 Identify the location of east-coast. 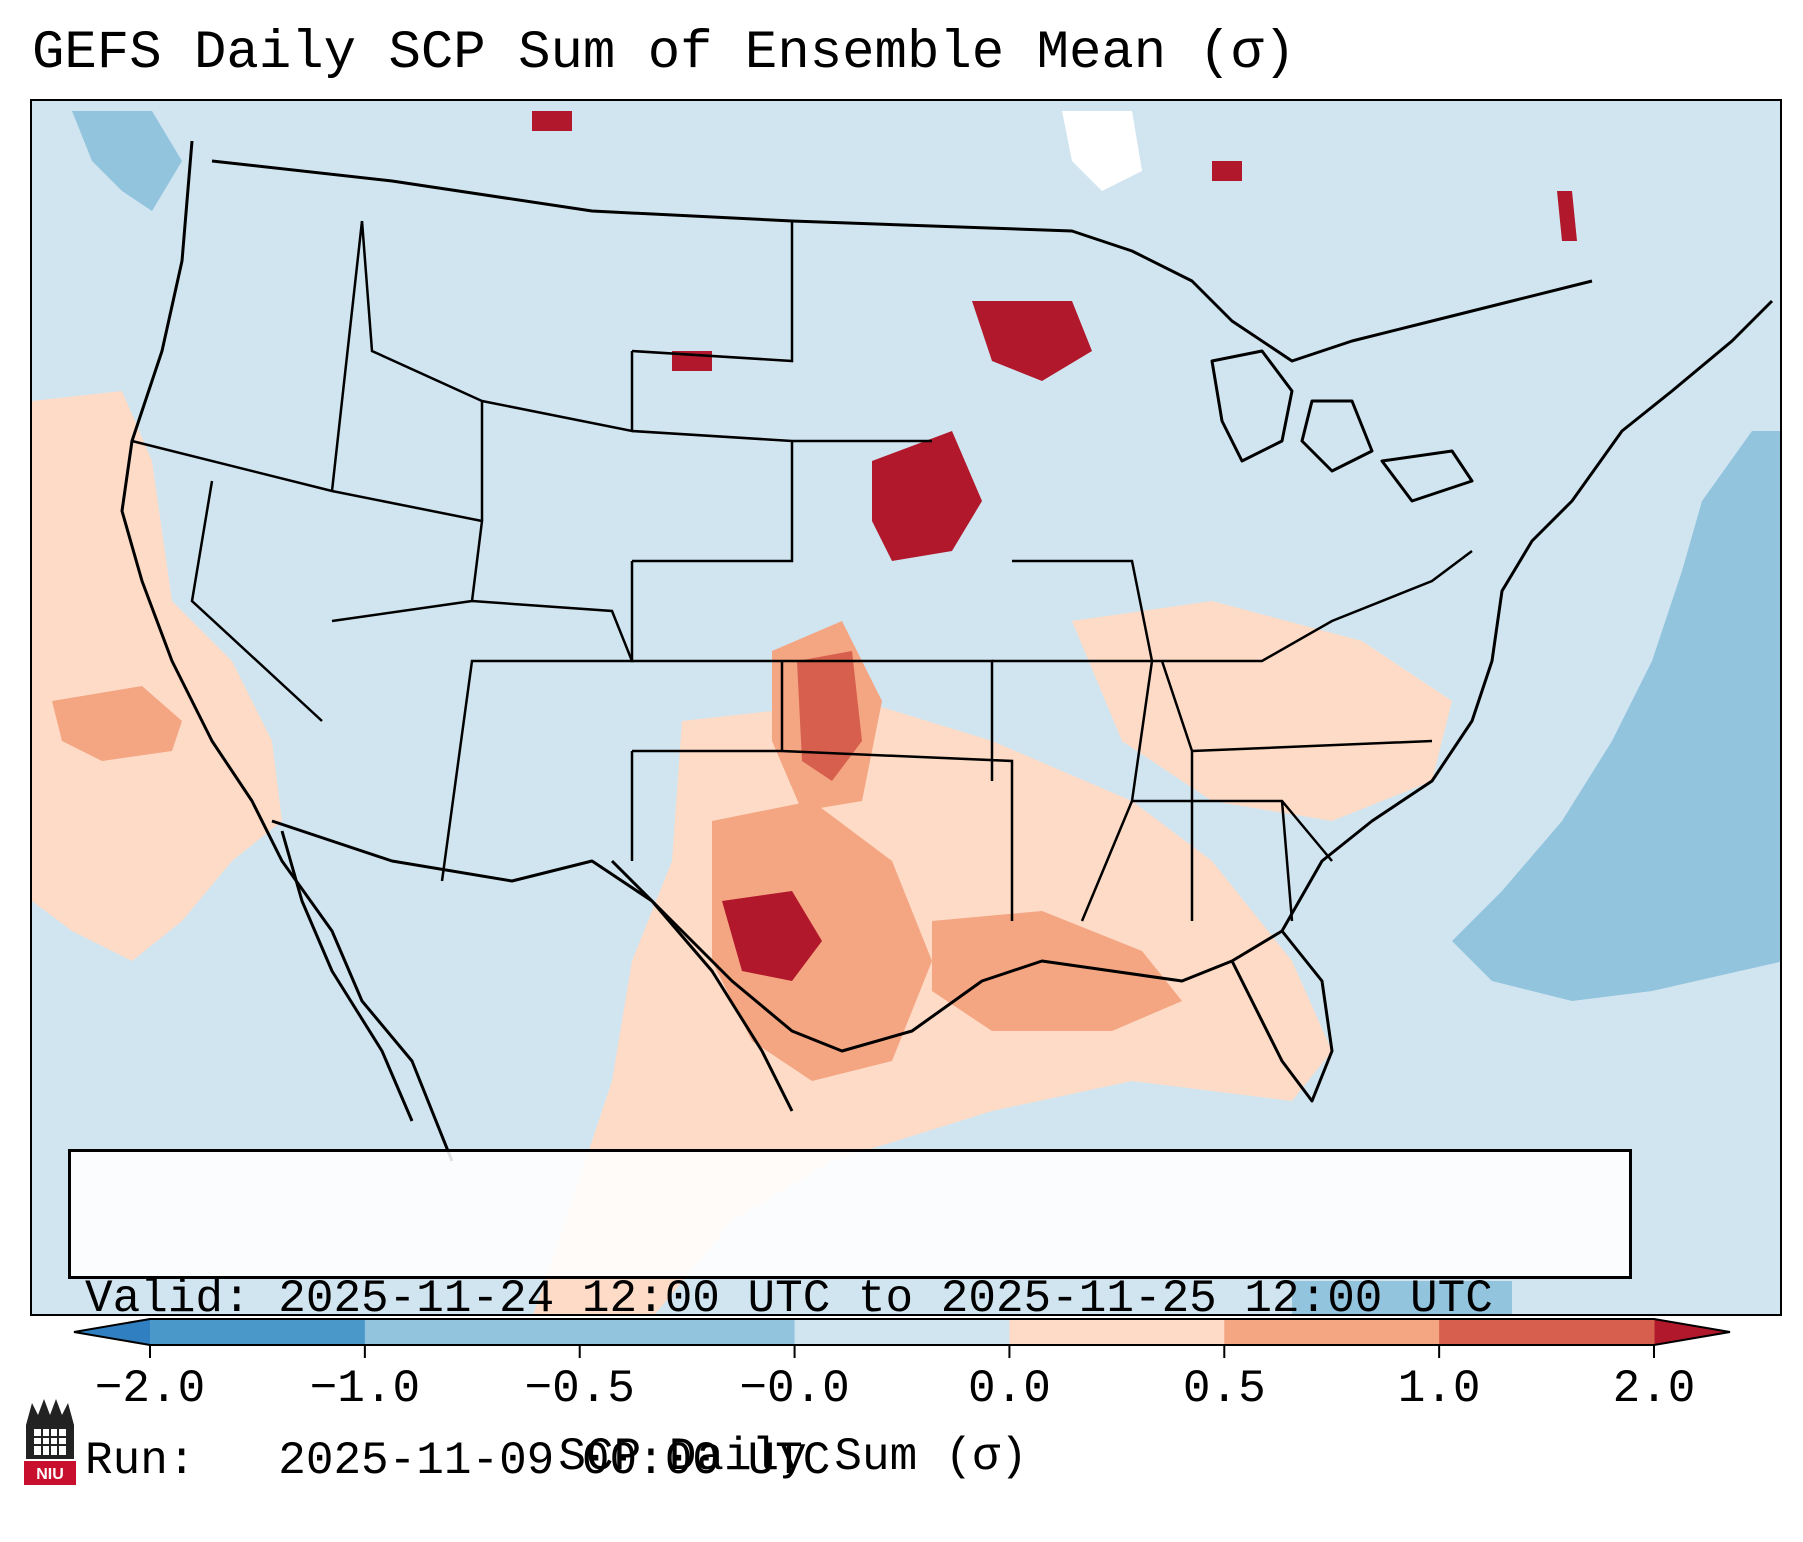
(1527, 615).